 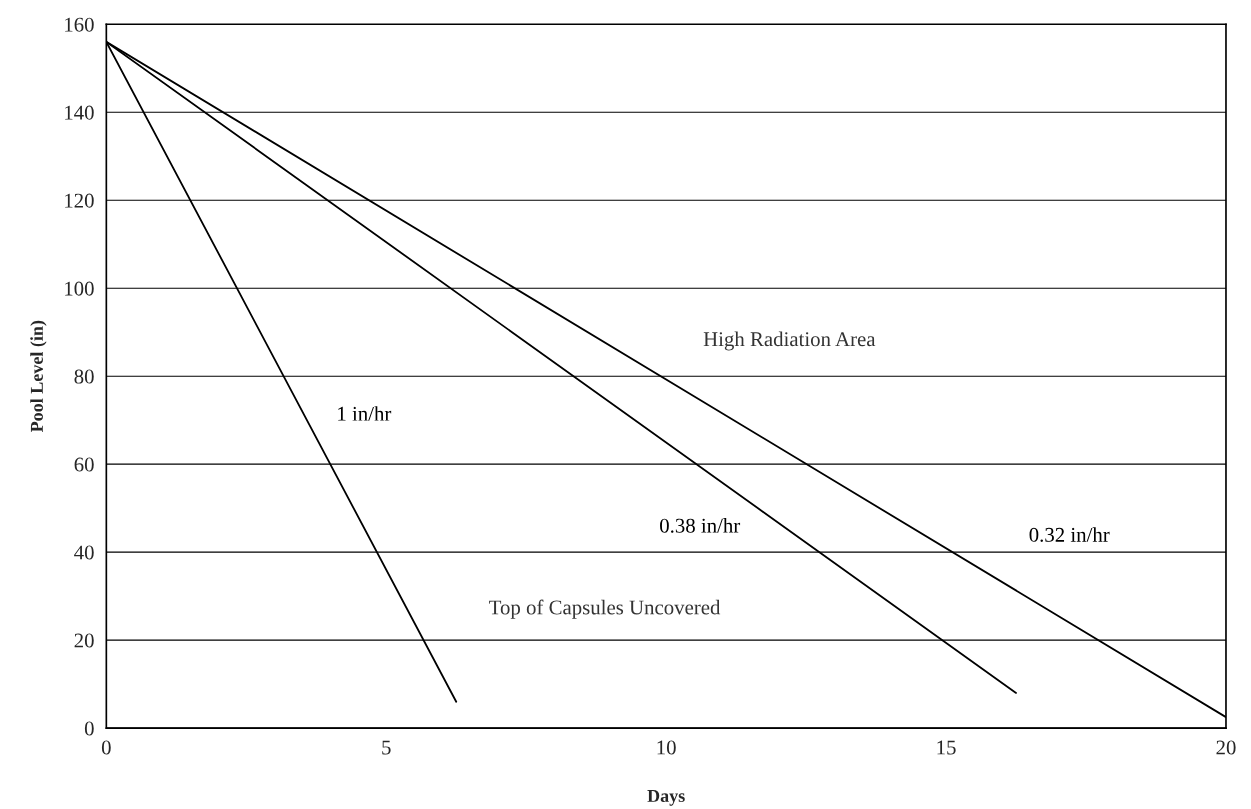 What do you see at coordinates (1069, 534) in the screenshot?
I see `text: 0.32 in/hr` at bounding box center [1069, 534].